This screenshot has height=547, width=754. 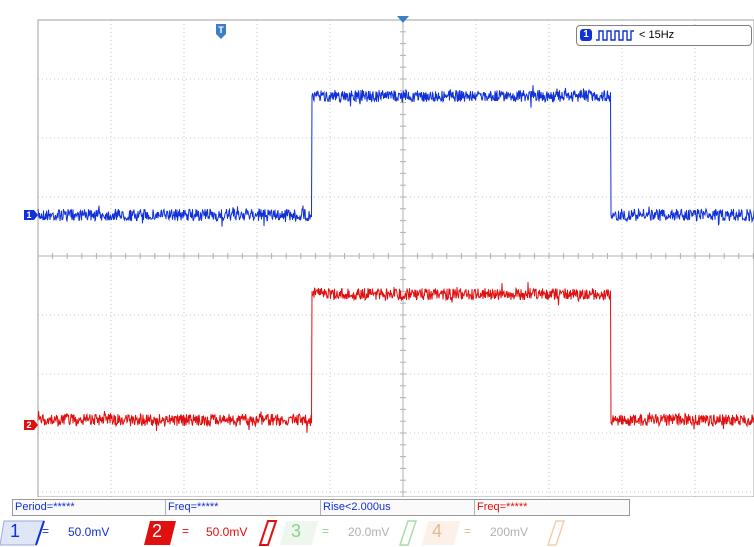 What do you see at coordinates (15, 531) in the screenshot?
I see `ch1-number: 1` at bounding box center [15, 531].